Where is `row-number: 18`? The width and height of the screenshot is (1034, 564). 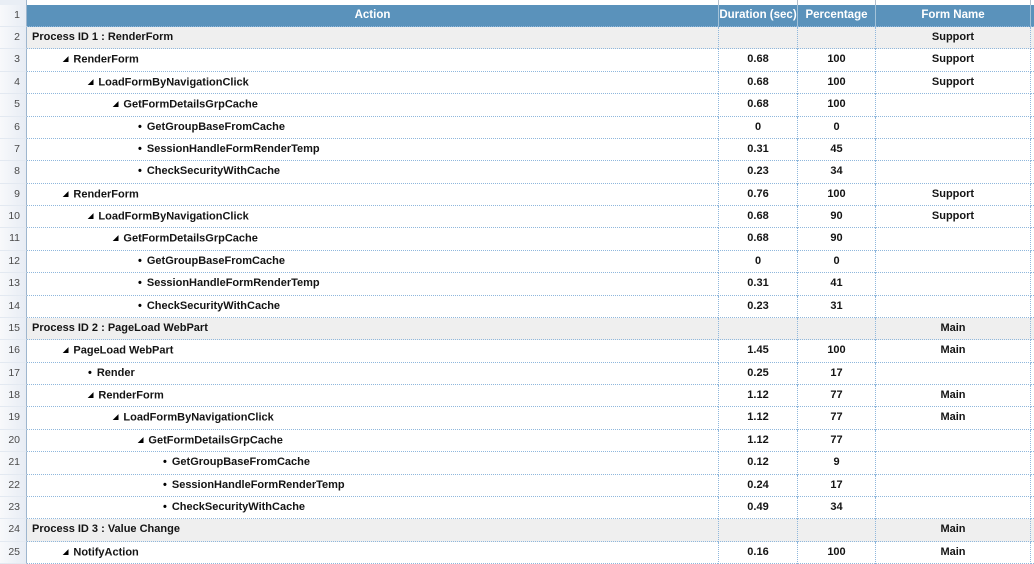
row-number: 18 is located at coordinates (13, 396).